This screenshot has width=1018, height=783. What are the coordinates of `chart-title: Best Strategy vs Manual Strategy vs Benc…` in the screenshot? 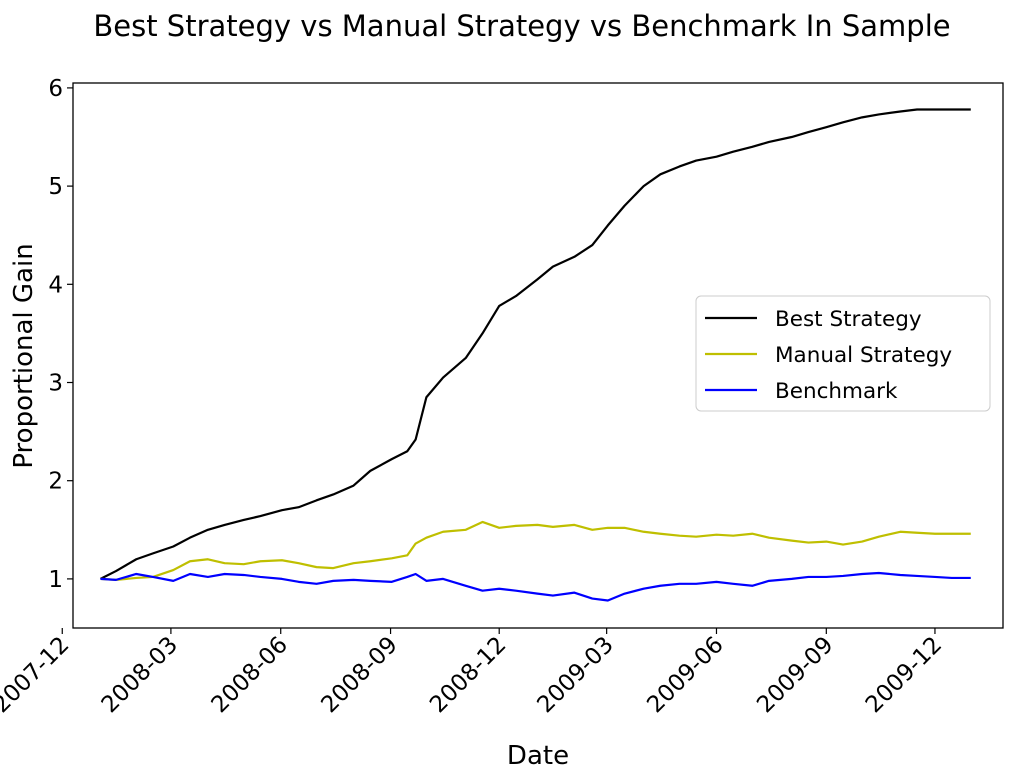 It's located at (521, 26).